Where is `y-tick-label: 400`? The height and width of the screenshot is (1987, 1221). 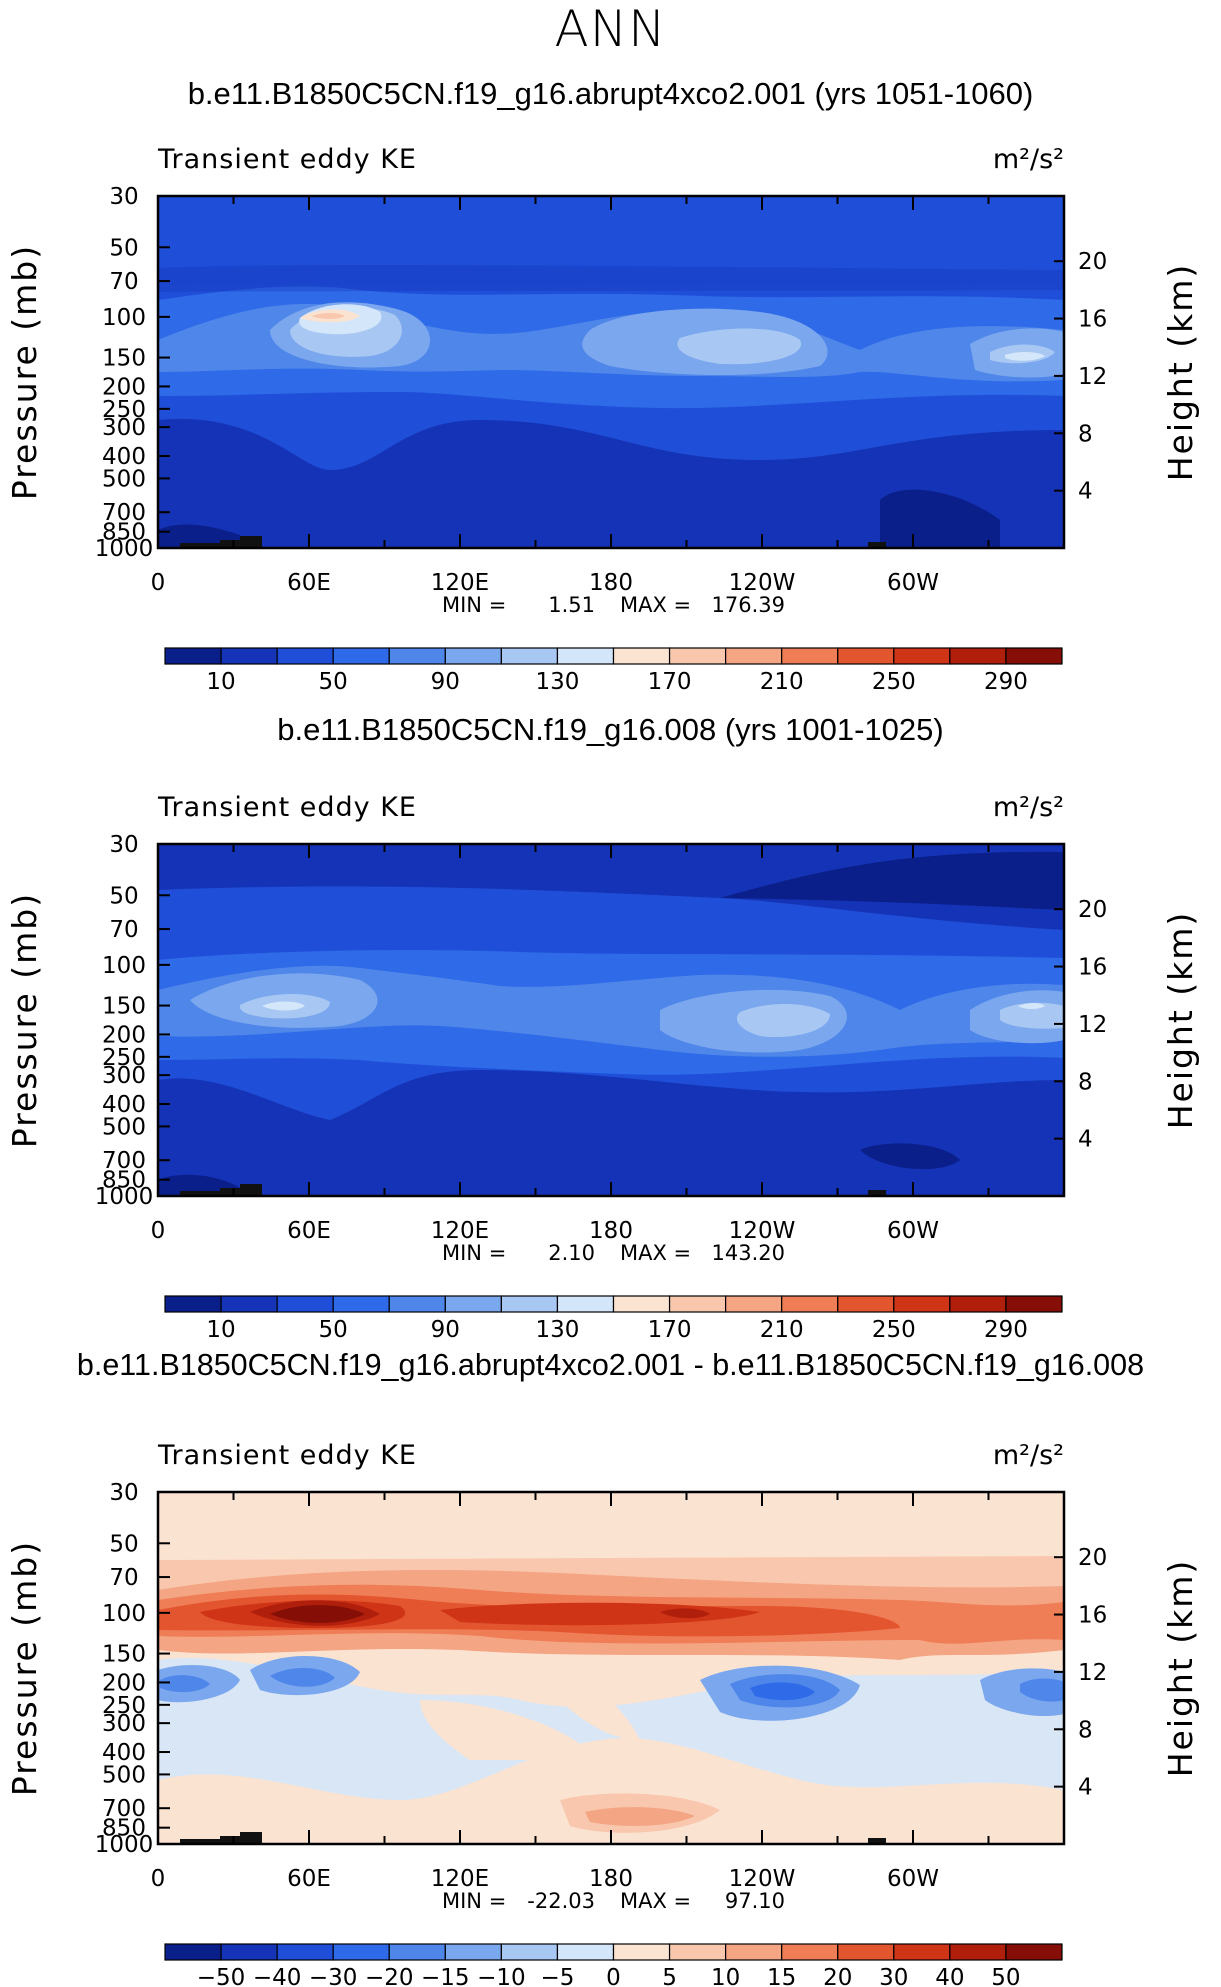
y-tick-label: 400 is located at coordinates (124, 457).